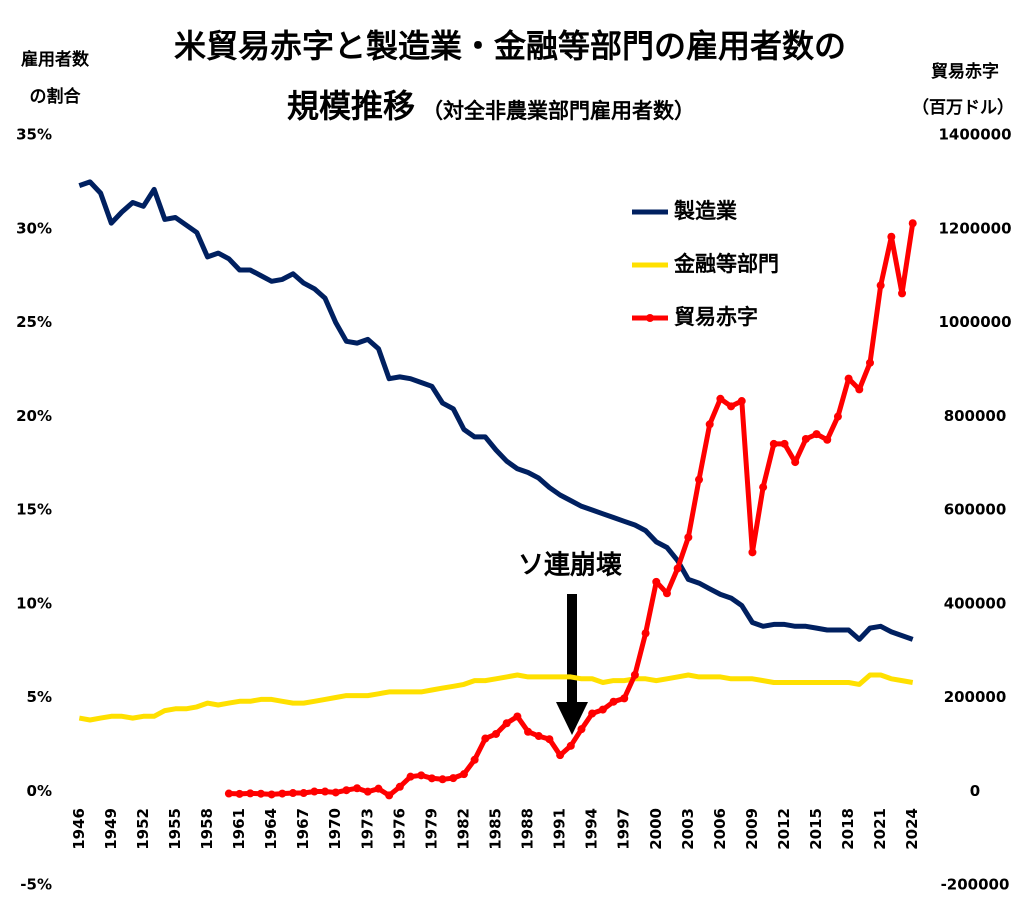 This screenshot has height=903, width=1024. What do you see at coordinates (975, 416) in the screenshot?
I see `y2-tick-label: 800000` at bounding box center [975, 416].